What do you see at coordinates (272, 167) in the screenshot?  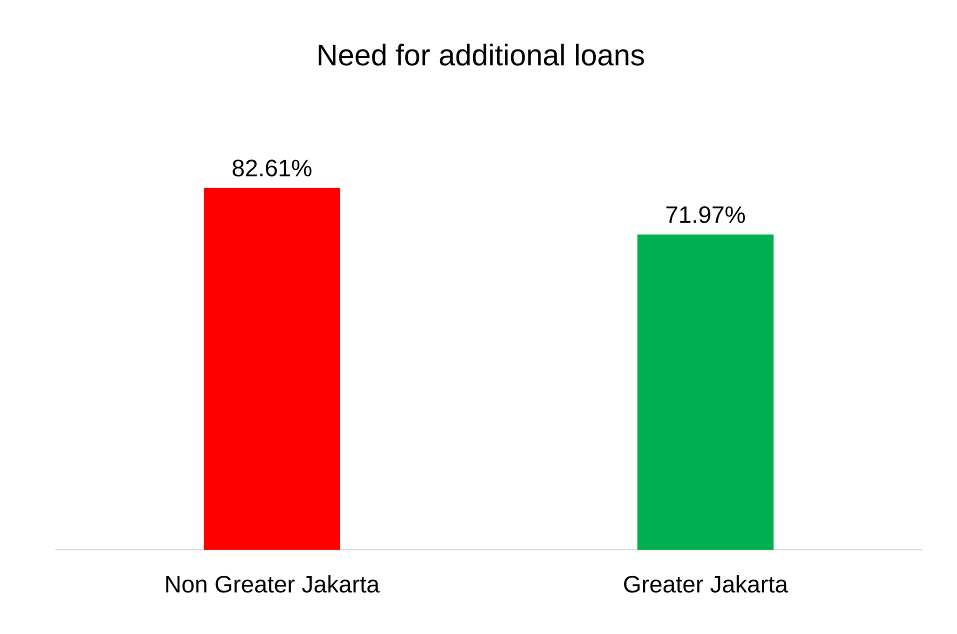 I see `data-label: 82.61%` at bounding box center [272, 167].